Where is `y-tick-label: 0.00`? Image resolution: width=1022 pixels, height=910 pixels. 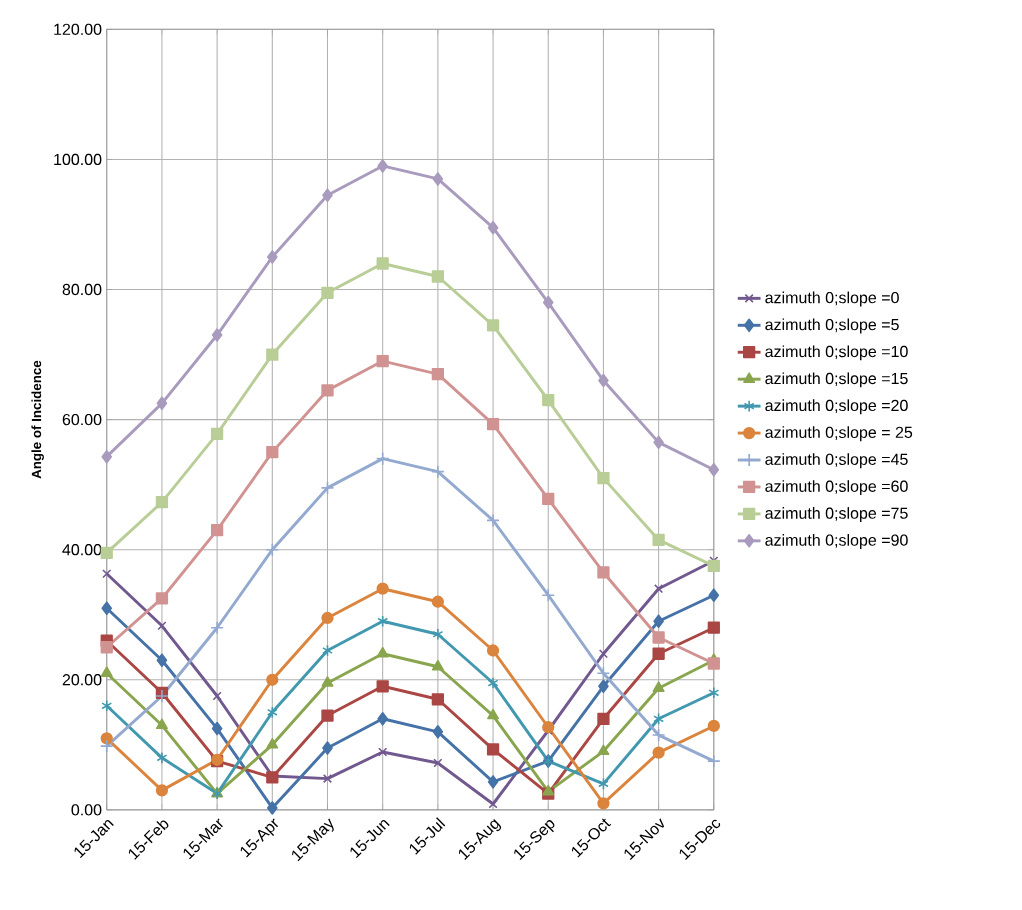 y-tick-label: 0.00 is located at coordinates (86, 810).